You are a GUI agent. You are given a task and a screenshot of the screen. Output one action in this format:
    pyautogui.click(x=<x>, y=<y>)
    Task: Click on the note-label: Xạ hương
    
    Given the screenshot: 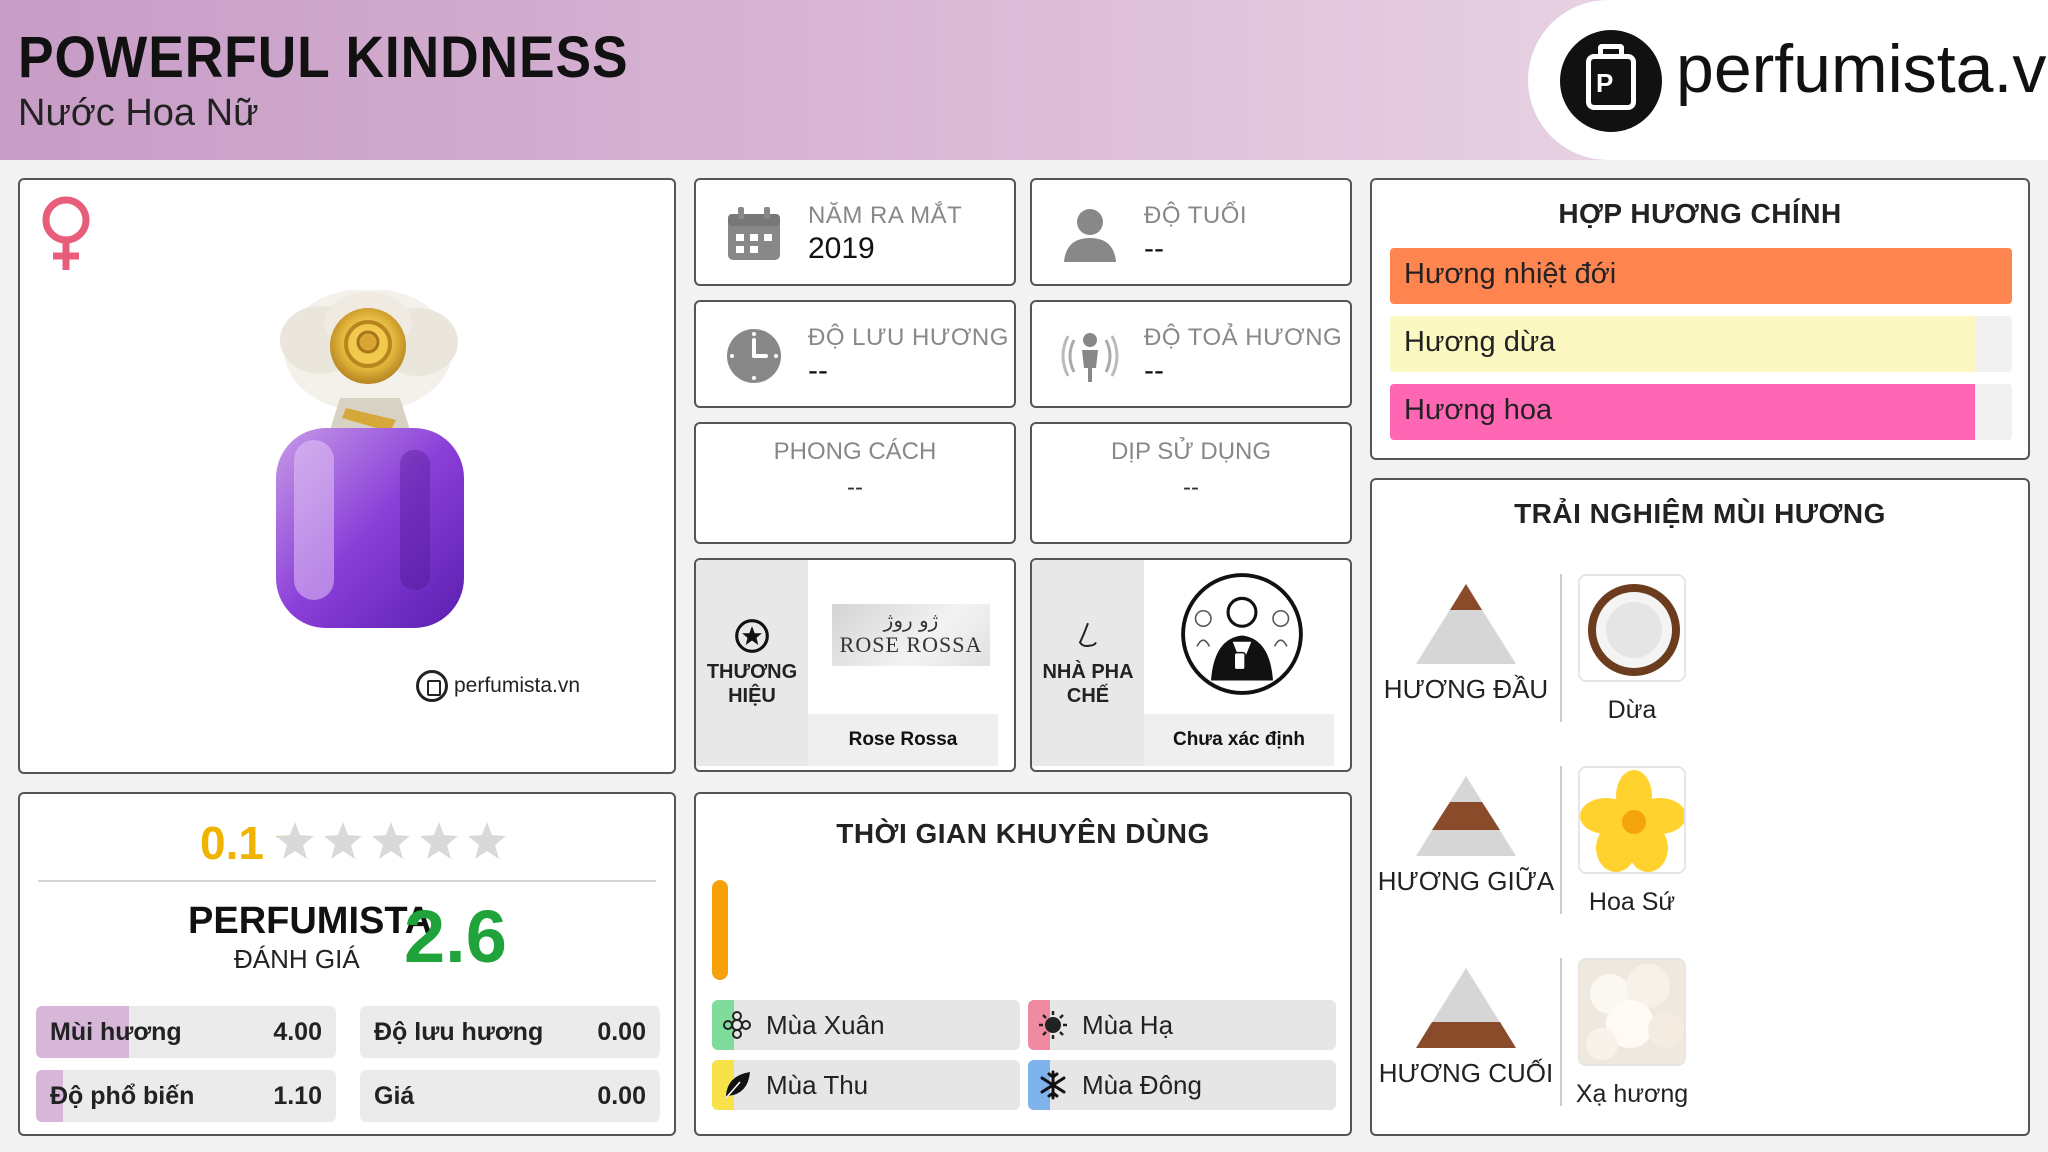 What is the action you would take?
    pyautogui.click(x=1632, y=1094)
    